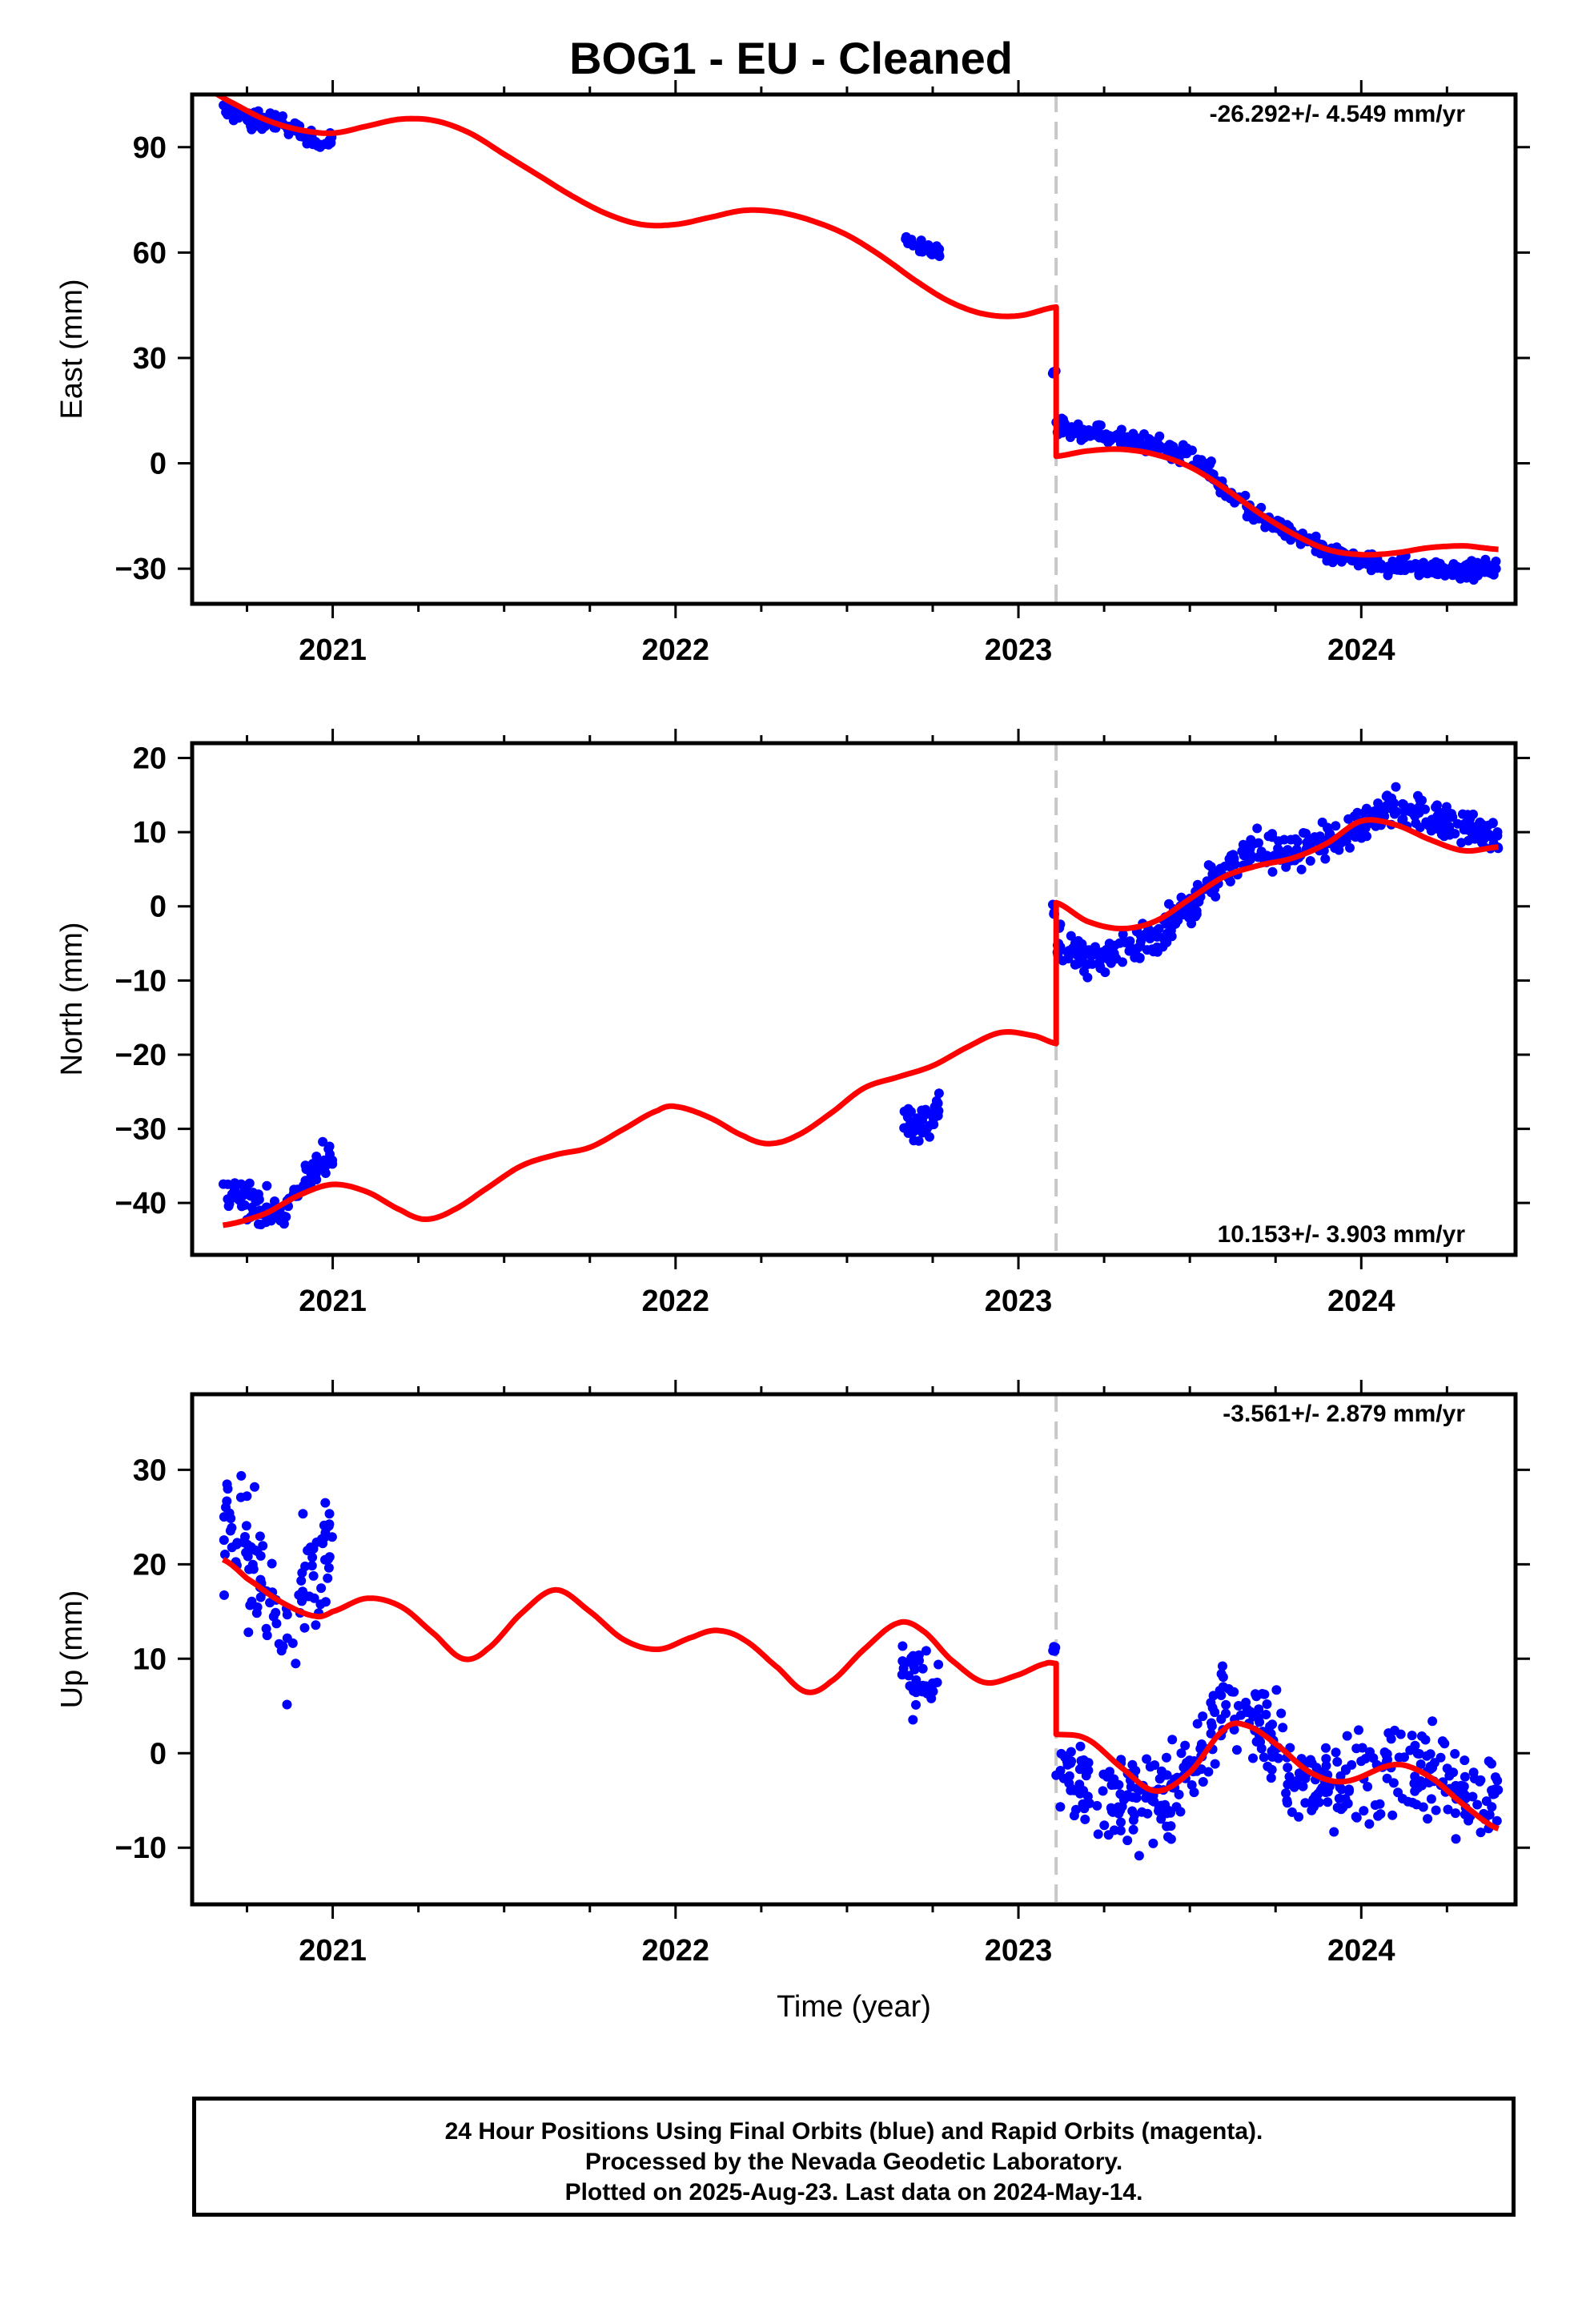 The height and width of the screenshot is (2324, 1582). I want to click on east-x-tick-label: 2021, so click(333, 650).